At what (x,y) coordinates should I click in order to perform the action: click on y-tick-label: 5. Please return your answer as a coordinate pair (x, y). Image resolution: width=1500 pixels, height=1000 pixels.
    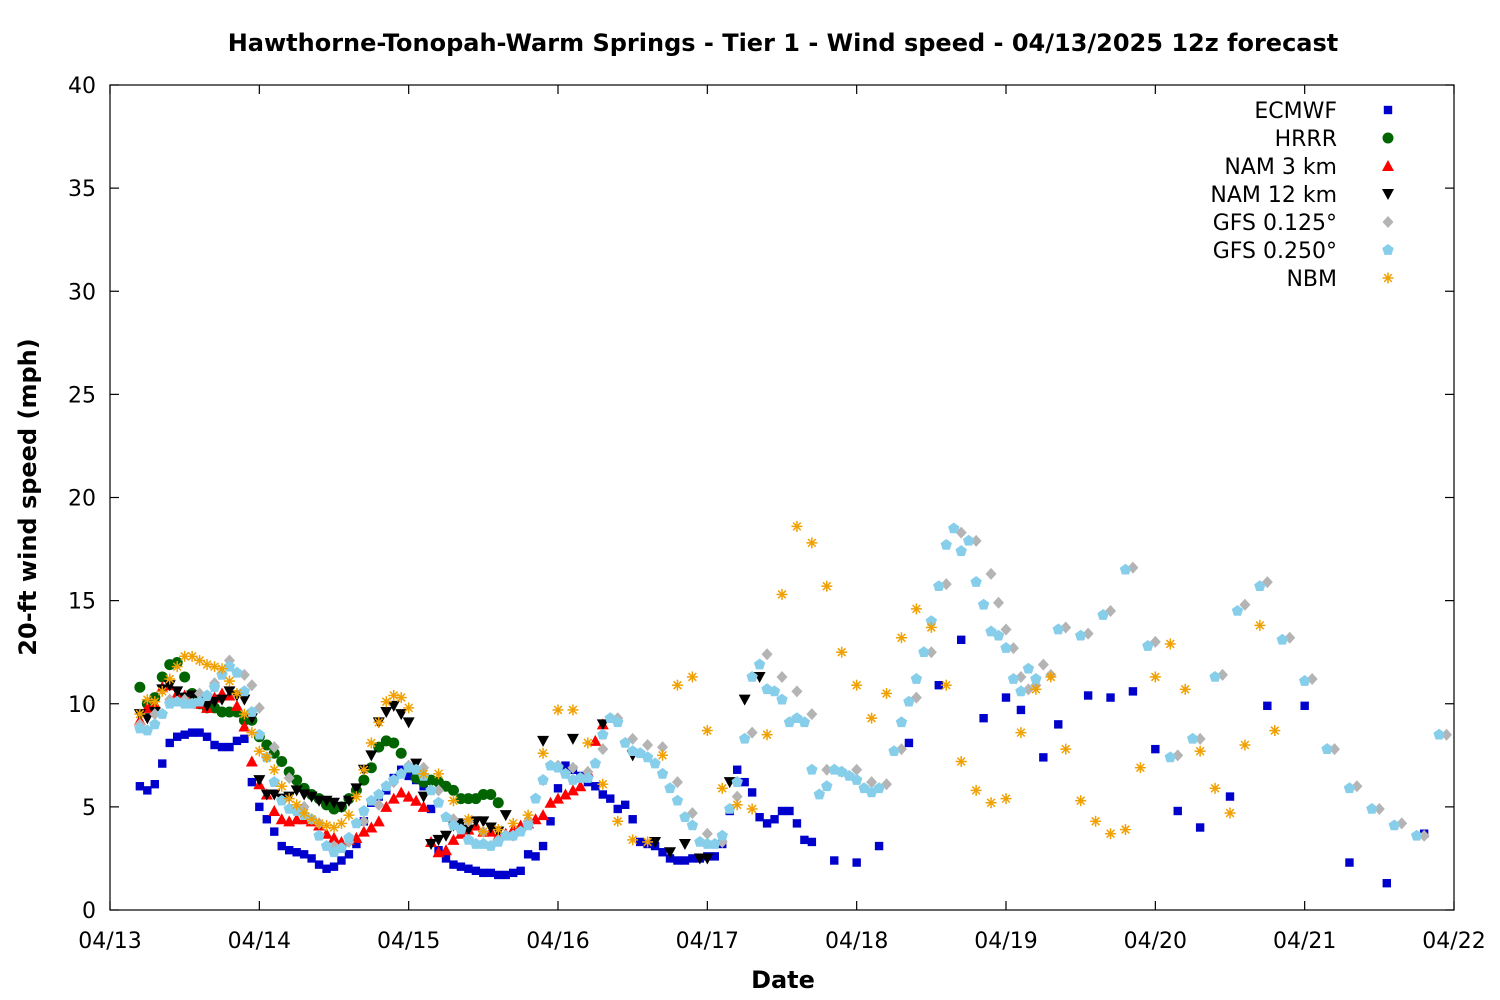
    Looking at the image, I should click on (89, 808).